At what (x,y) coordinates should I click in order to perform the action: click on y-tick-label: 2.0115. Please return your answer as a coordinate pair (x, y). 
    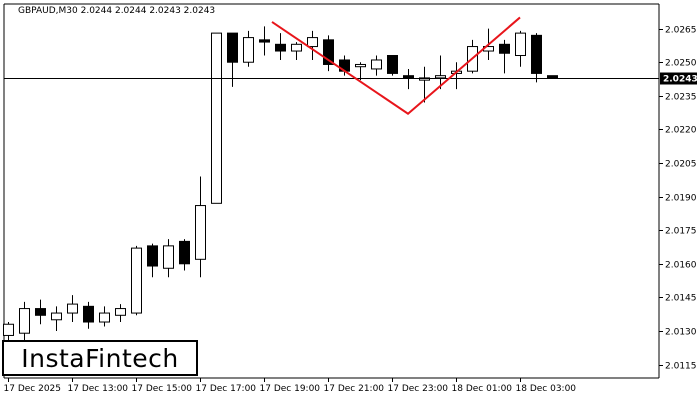
    Looking at the image, I should click on (681, 367).